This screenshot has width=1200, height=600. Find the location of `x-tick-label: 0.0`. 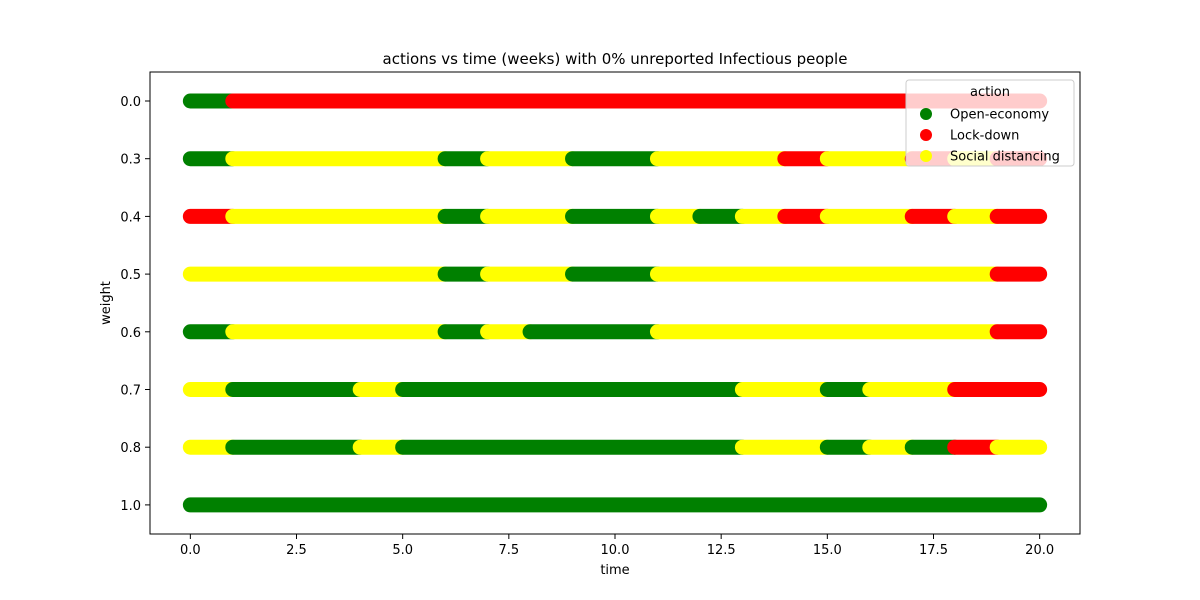

x-tick-label: 0.0 is located at coordinates (190, 550).